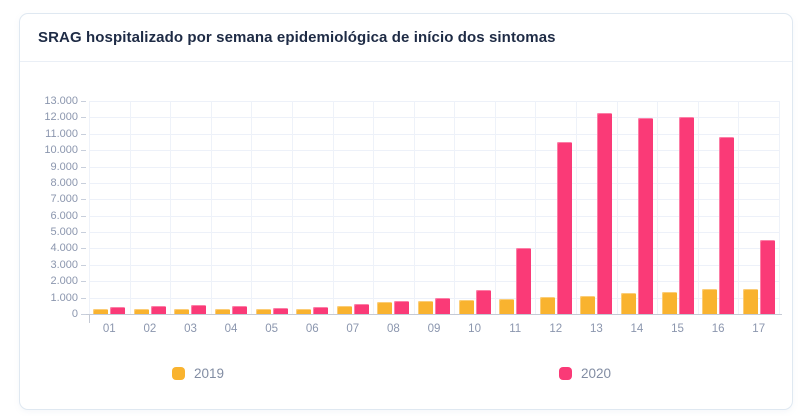 This screenshot has height=416, width=807. I want to click on legend-swatch-2020-icon, so click(565, 373).